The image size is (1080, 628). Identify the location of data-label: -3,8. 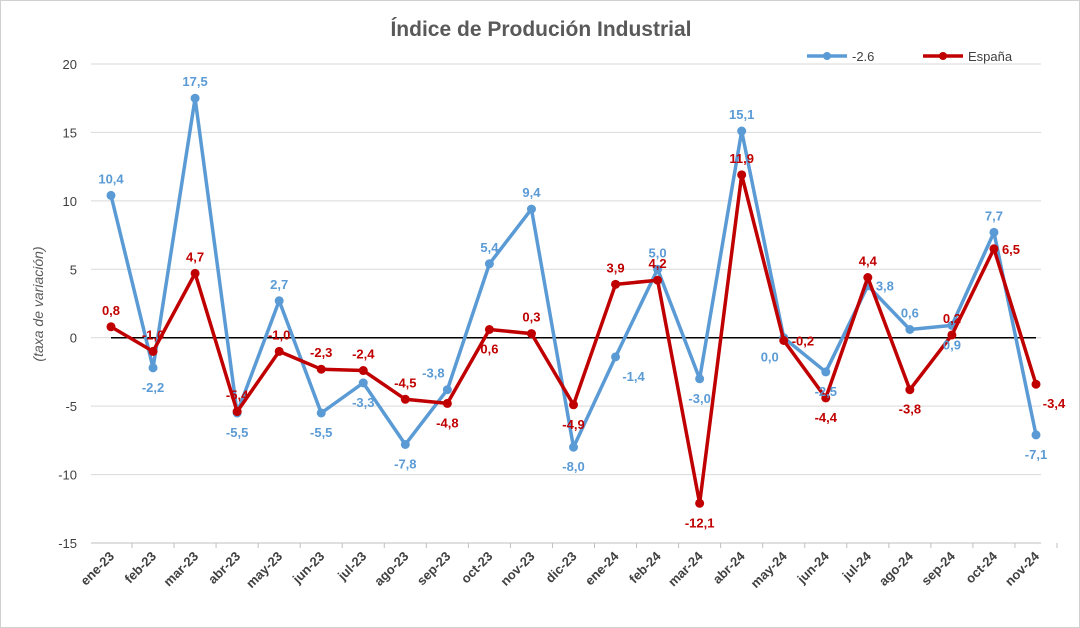
(910, 409).